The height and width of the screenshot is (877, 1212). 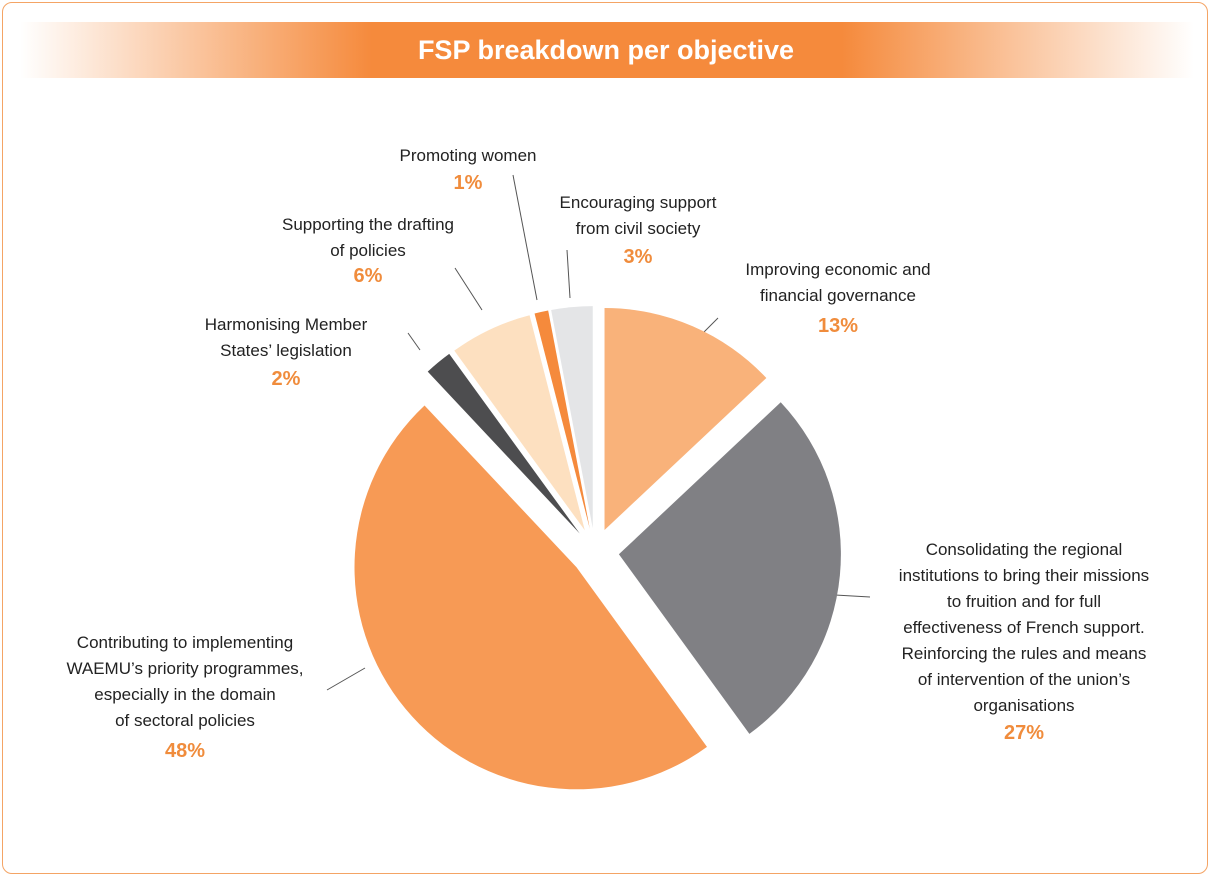 I want to click on title-band, so click(x=607, y=50).